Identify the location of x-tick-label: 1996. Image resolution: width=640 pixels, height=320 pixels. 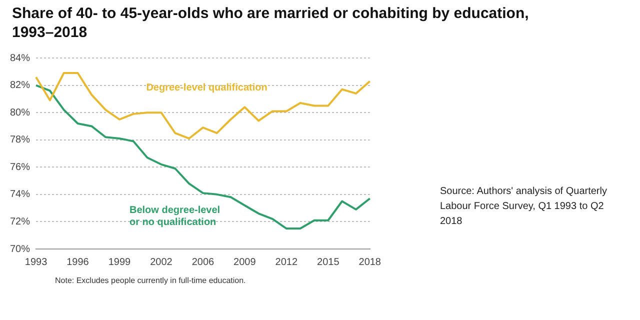
(78, 262).